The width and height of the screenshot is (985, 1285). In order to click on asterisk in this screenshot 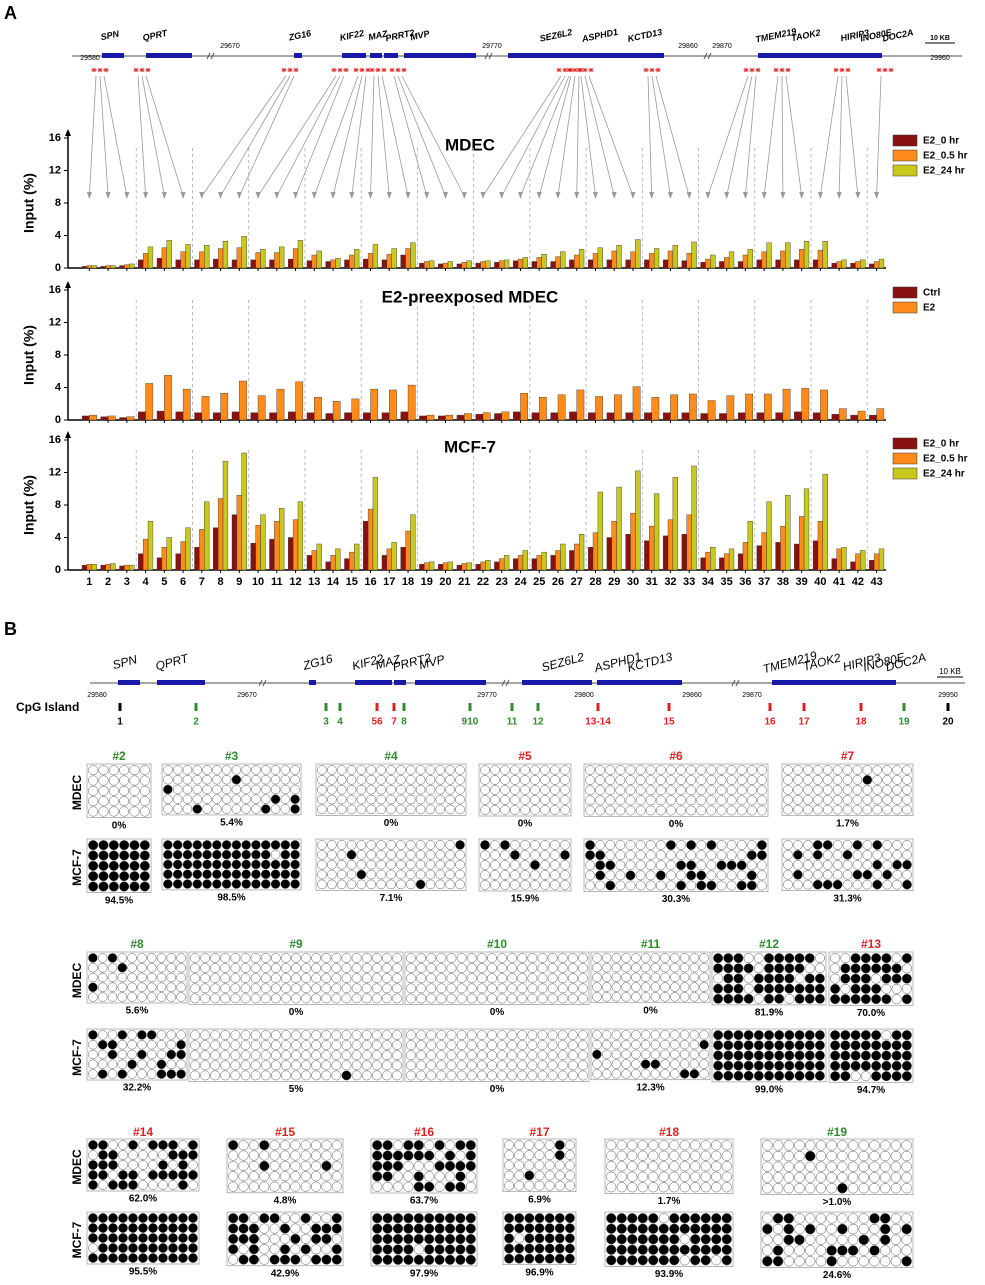, I will do `click(879, 70)`.